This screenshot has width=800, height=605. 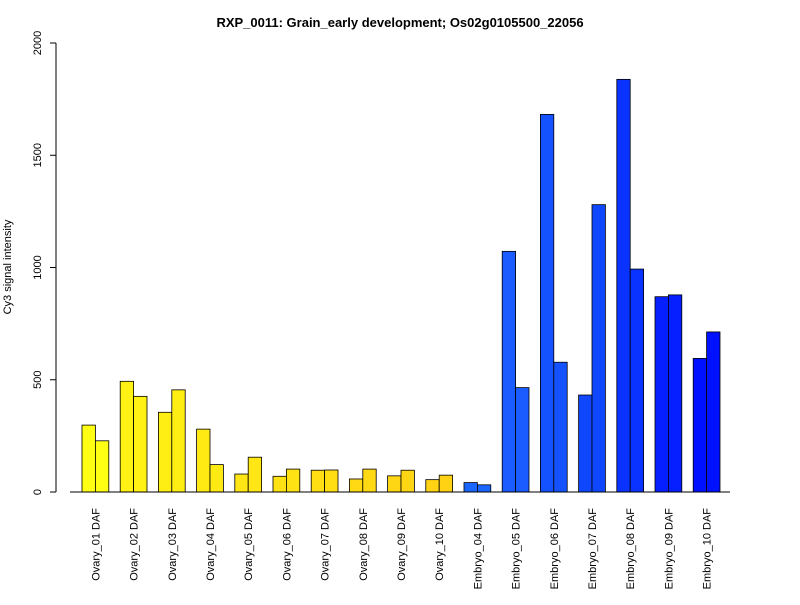 What do you see at coordinates (326, 544) in the screenshot?
I see `x-tick-label: Ovary_07 DAF` at bounding box center [326, 544].